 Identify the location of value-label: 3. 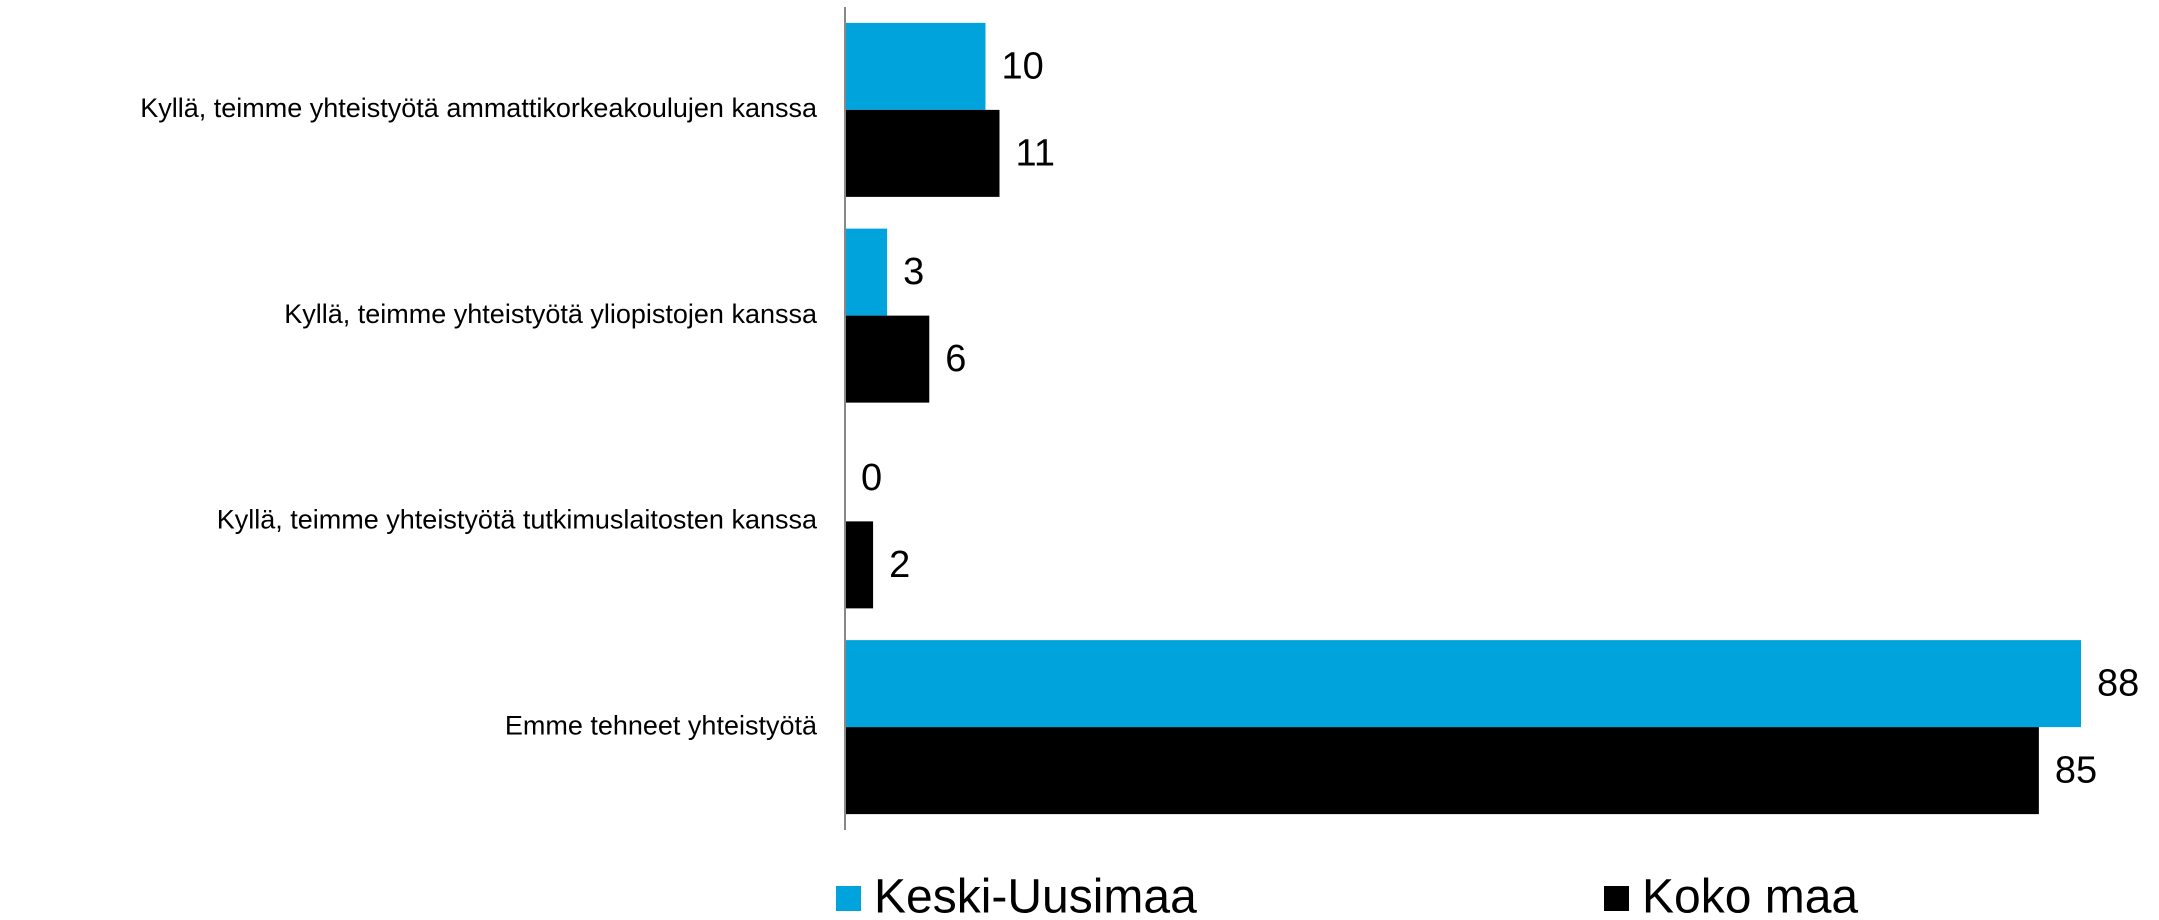
(913, 272).